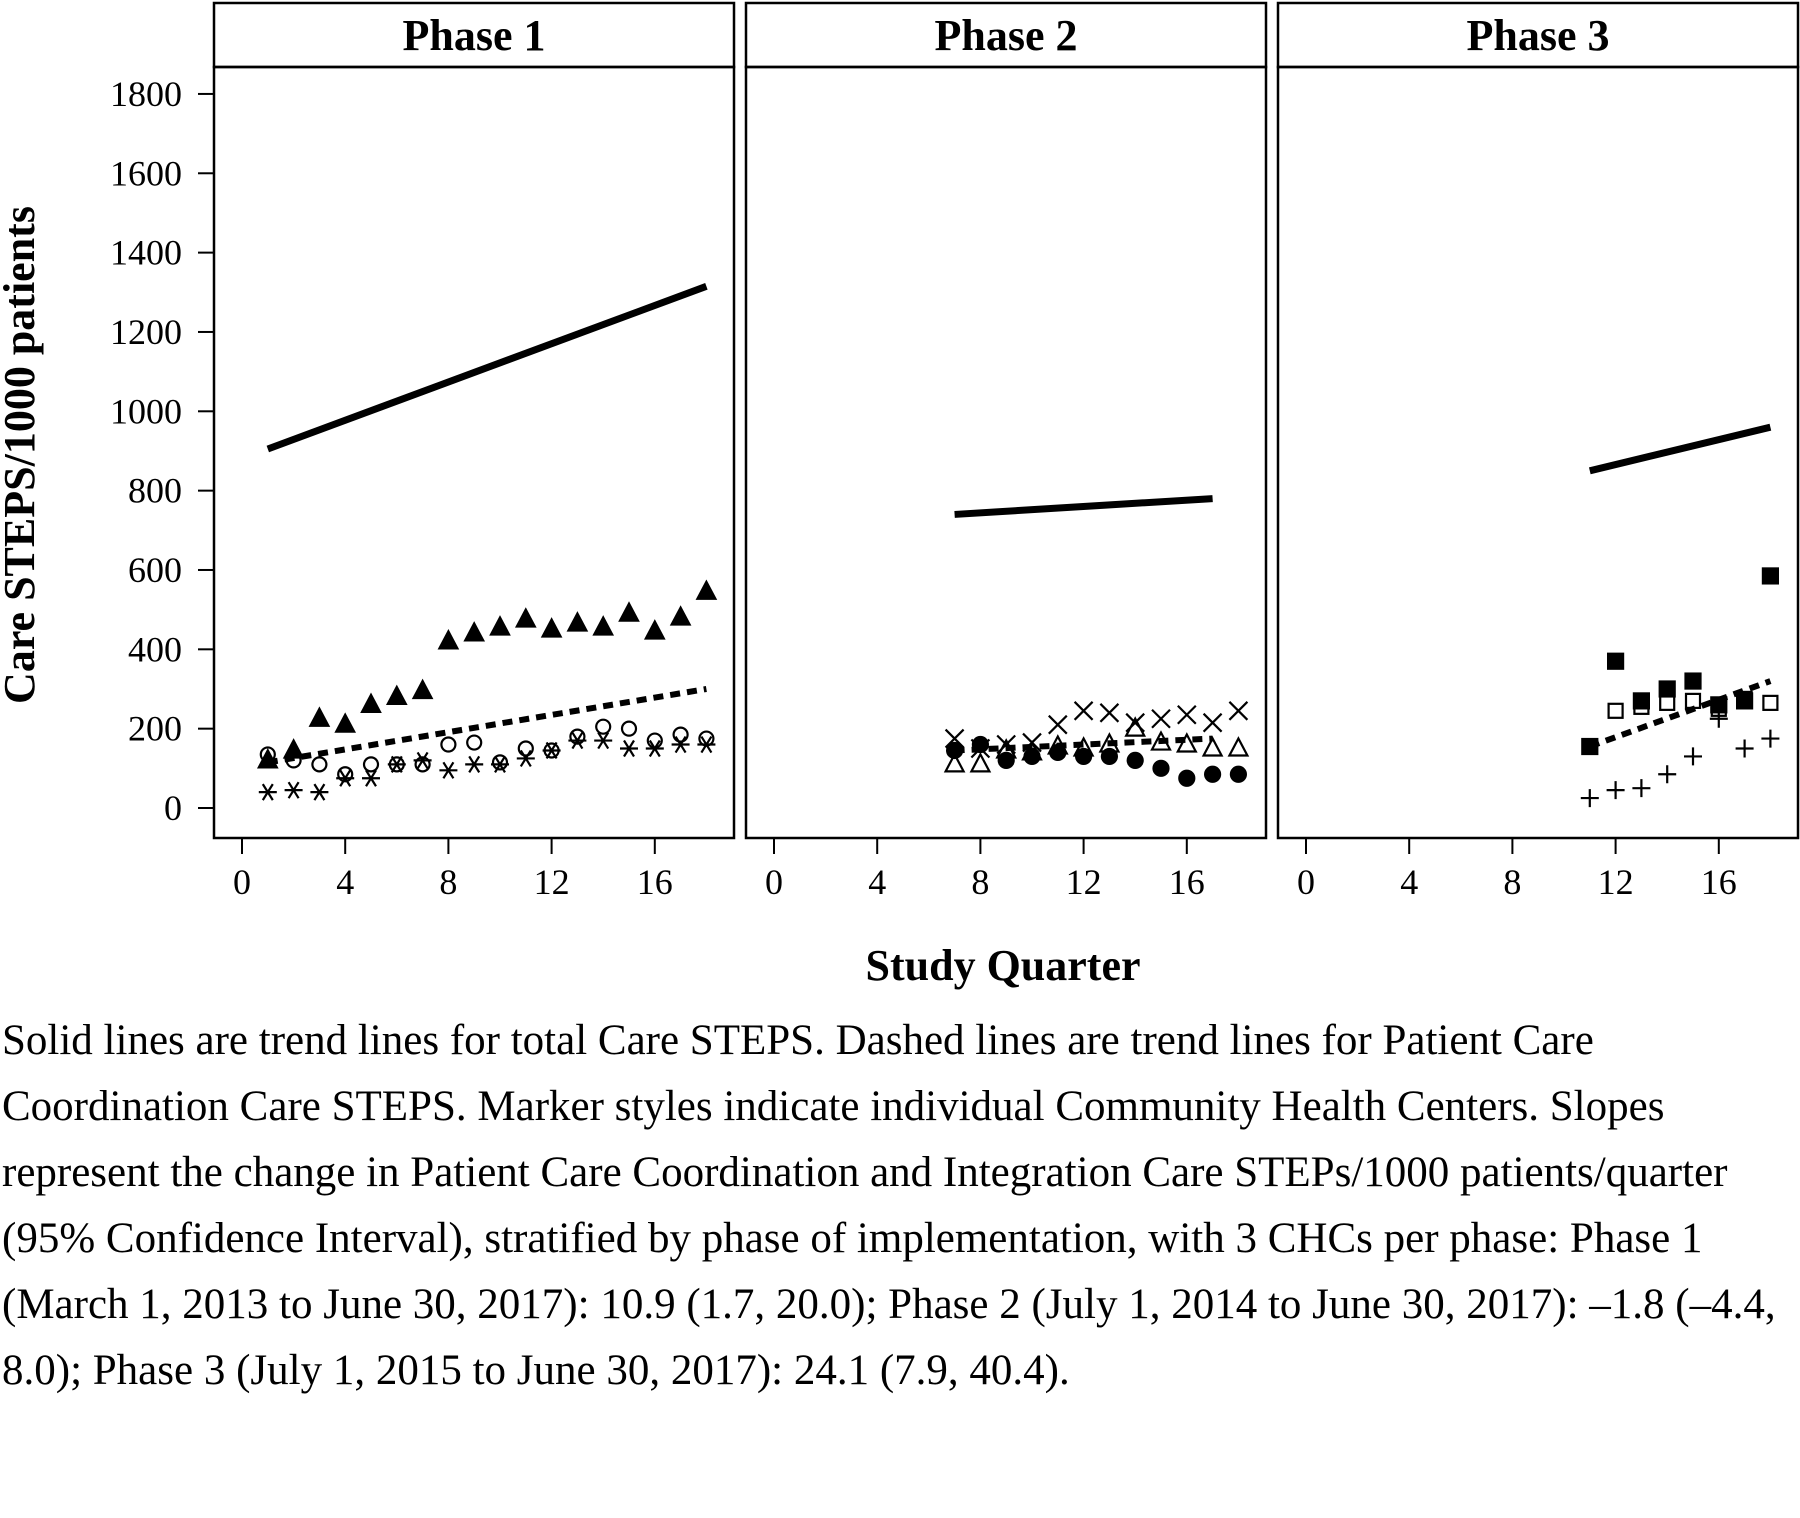 The image size is (1800, 1518). What do you see at coordinates (1006, 35) in the screenshot?
I see `panel-strip` at bounding box center [1006, 35].